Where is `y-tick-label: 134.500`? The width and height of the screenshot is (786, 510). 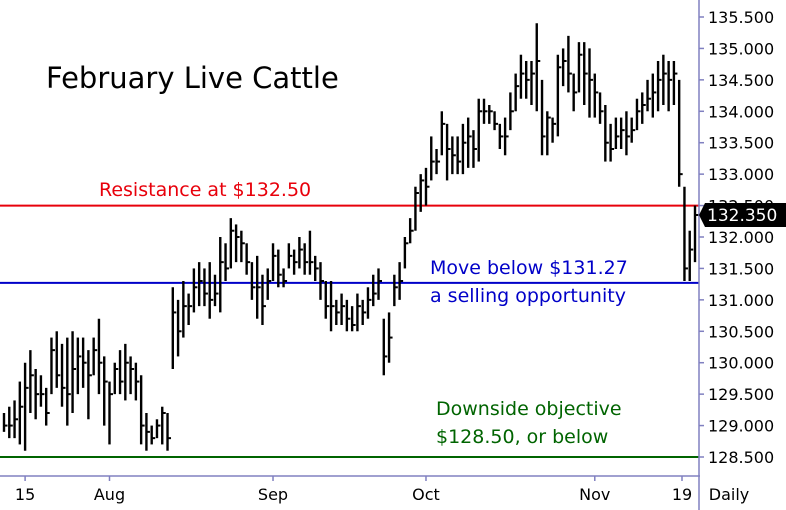
y-tick-label: 134.500 is located at coordinates (741, 80).